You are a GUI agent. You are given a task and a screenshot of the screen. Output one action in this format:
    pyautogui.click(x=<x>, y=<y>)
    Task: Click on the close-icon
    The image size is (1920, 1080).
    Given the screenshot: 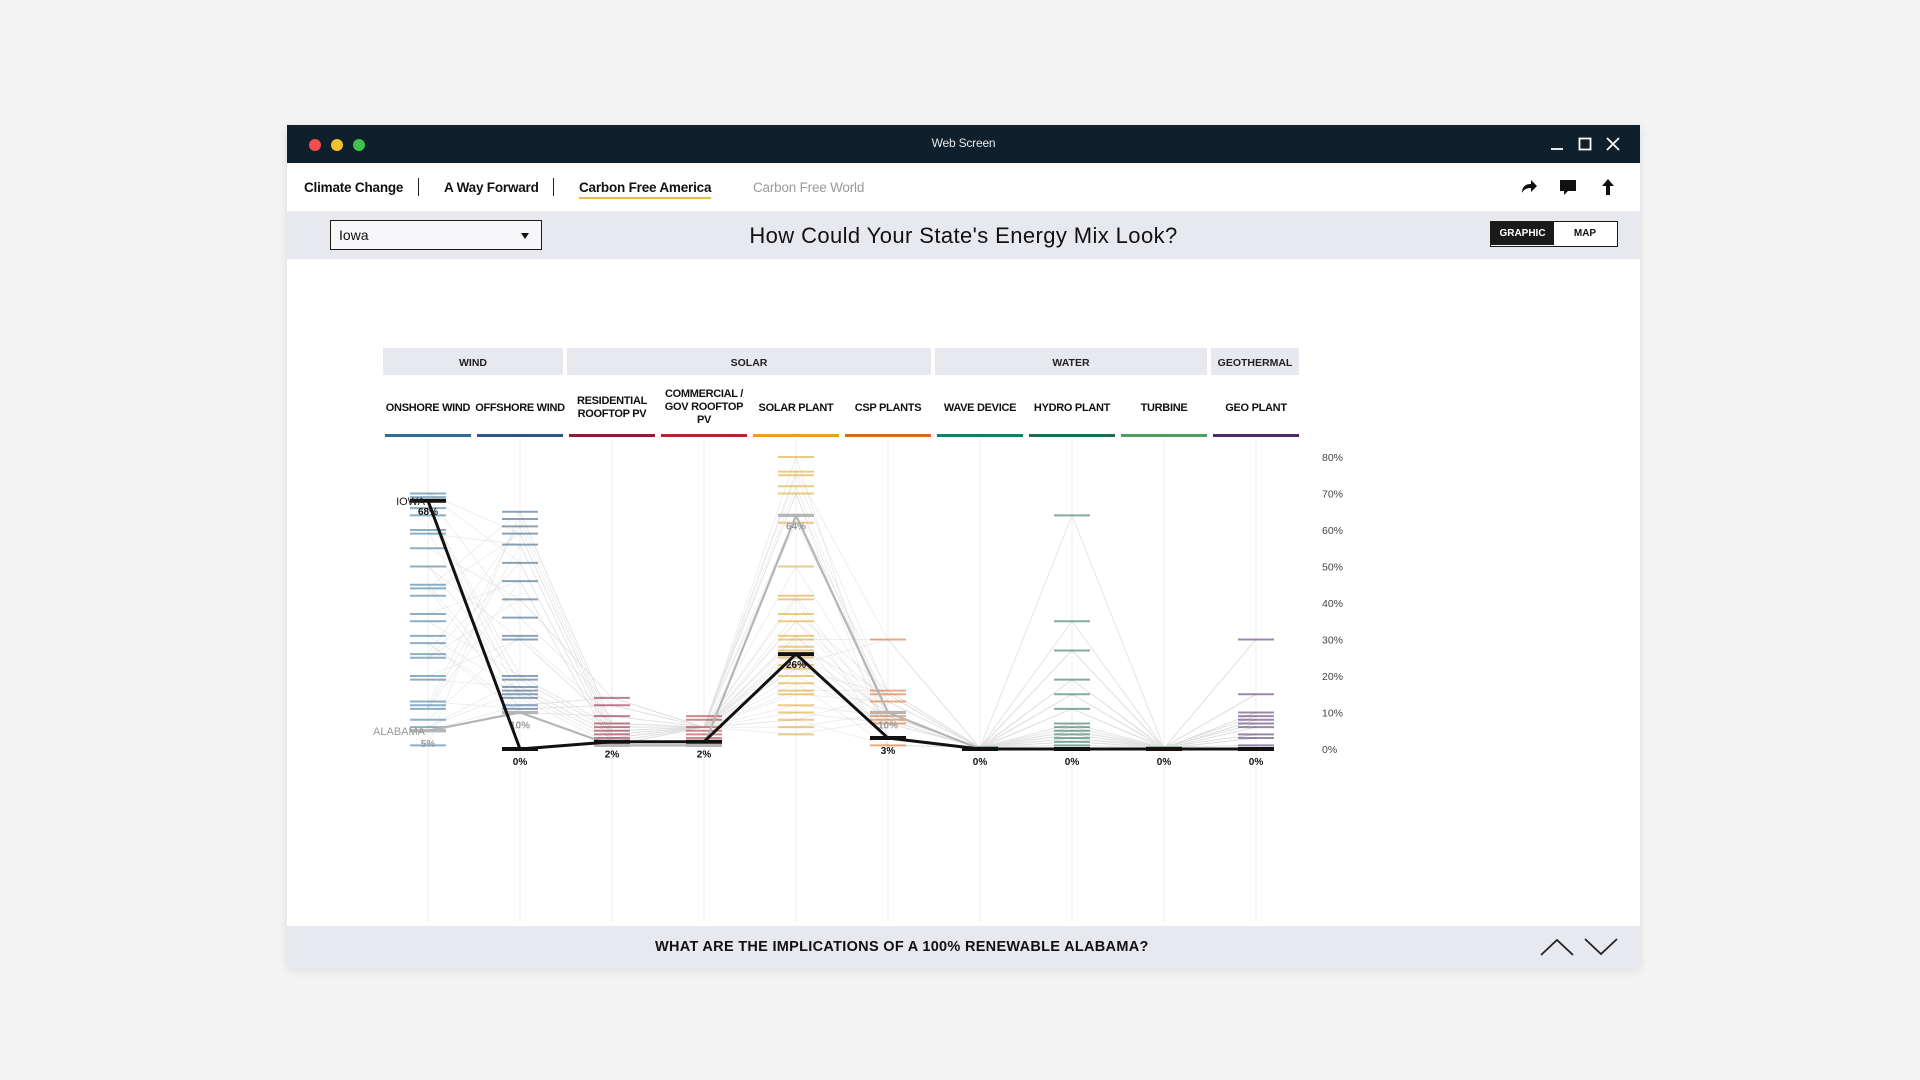 What is the action you would take?
    pyautogui.click(x=1613, y=144)
    